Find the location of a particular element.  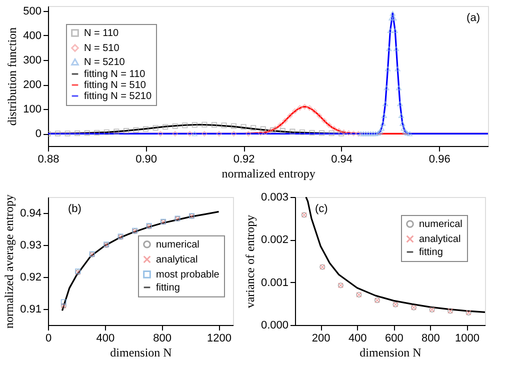

annotation: (a) is located at coordinates (473, 18).